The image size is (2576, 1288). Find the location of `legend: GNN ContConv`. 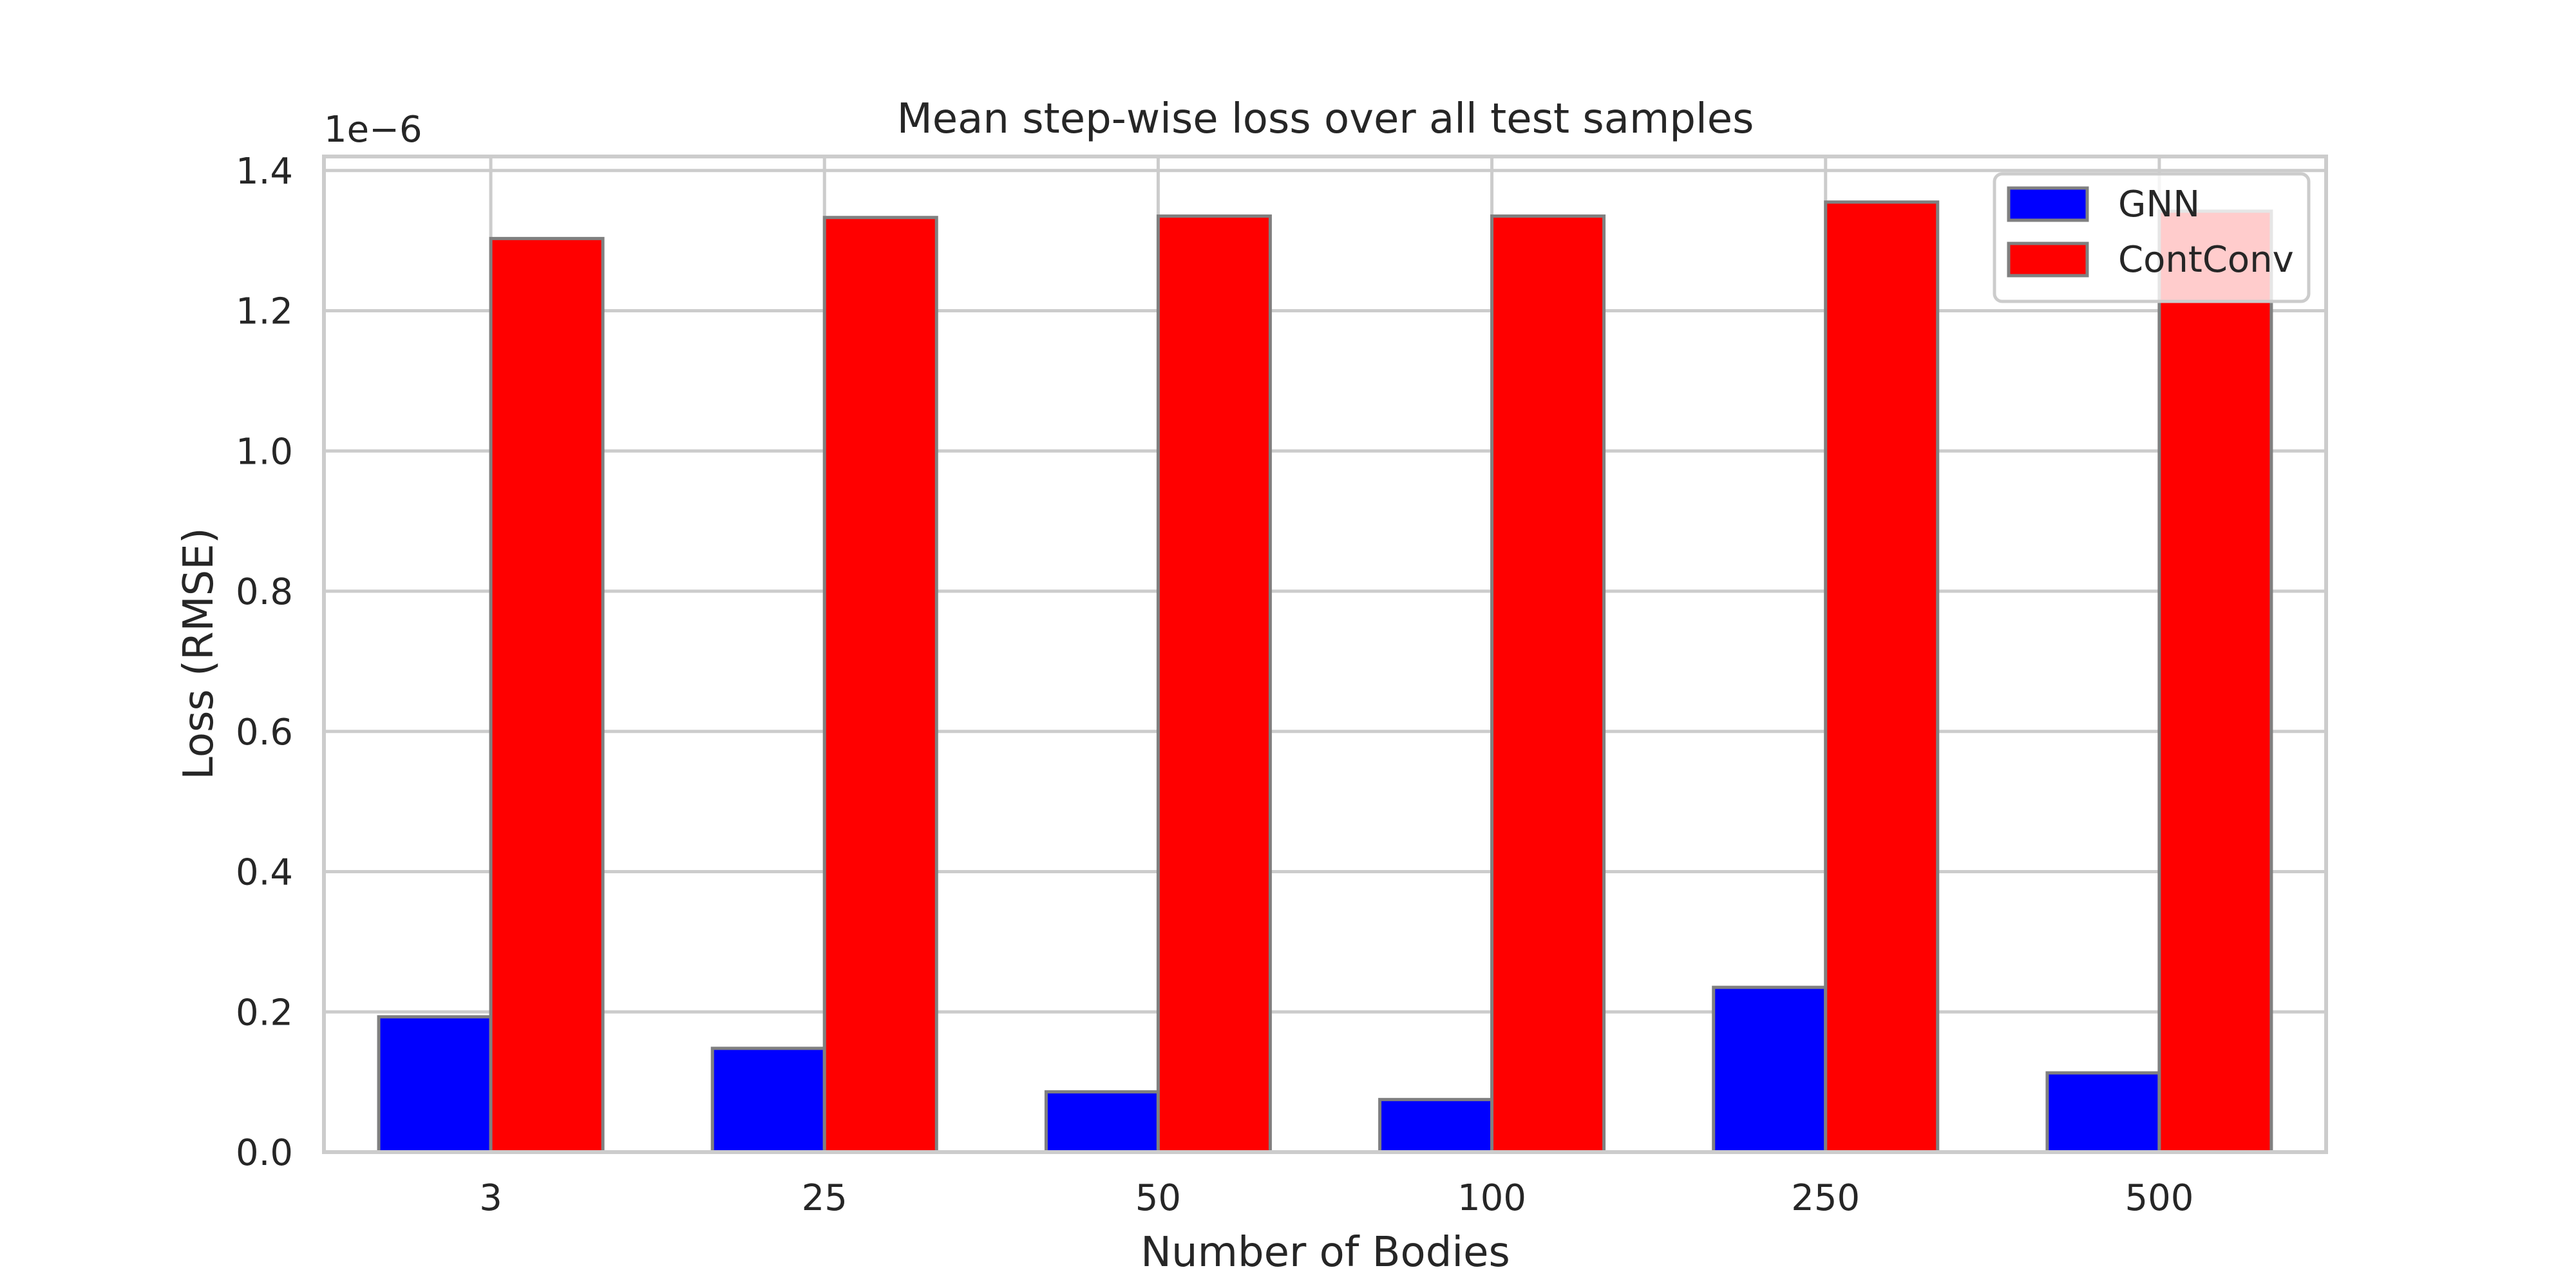

legend: GNN ContConv is located at coordinates (2152, 238).